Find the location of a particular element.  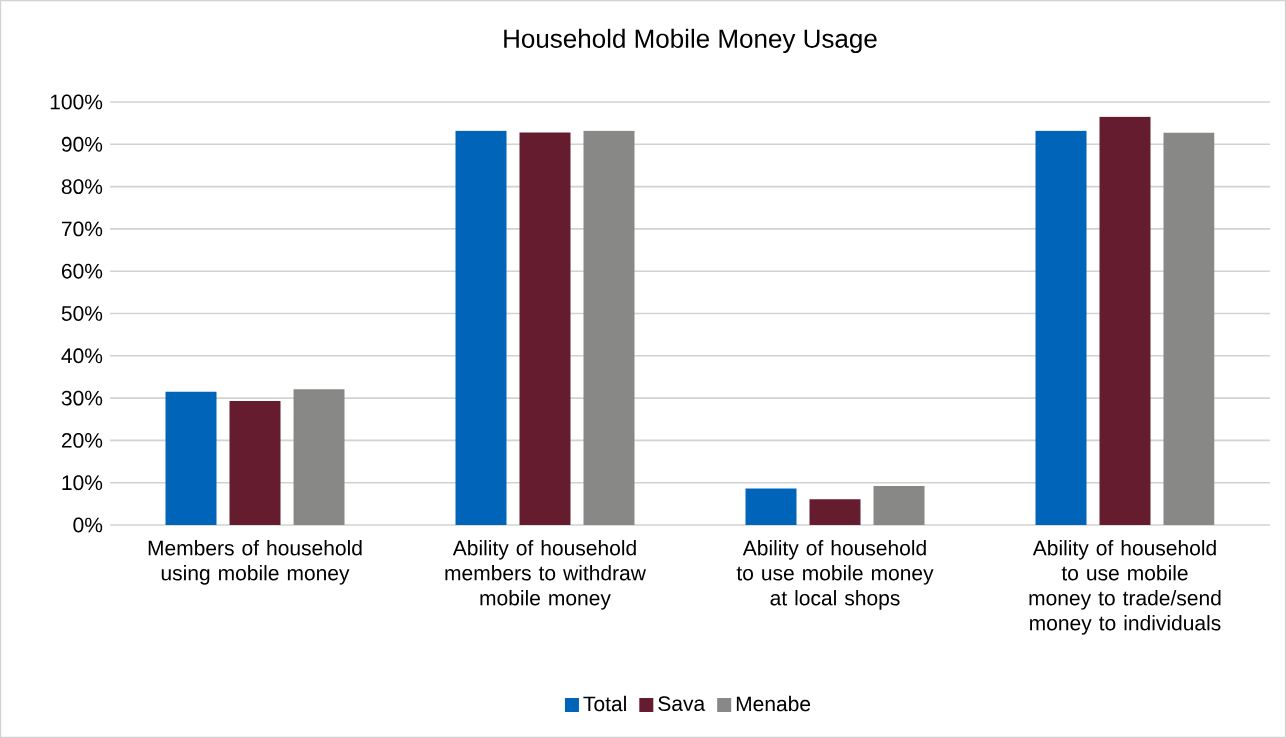

y-tick-label: 100% is located at coordinates (76, 102).